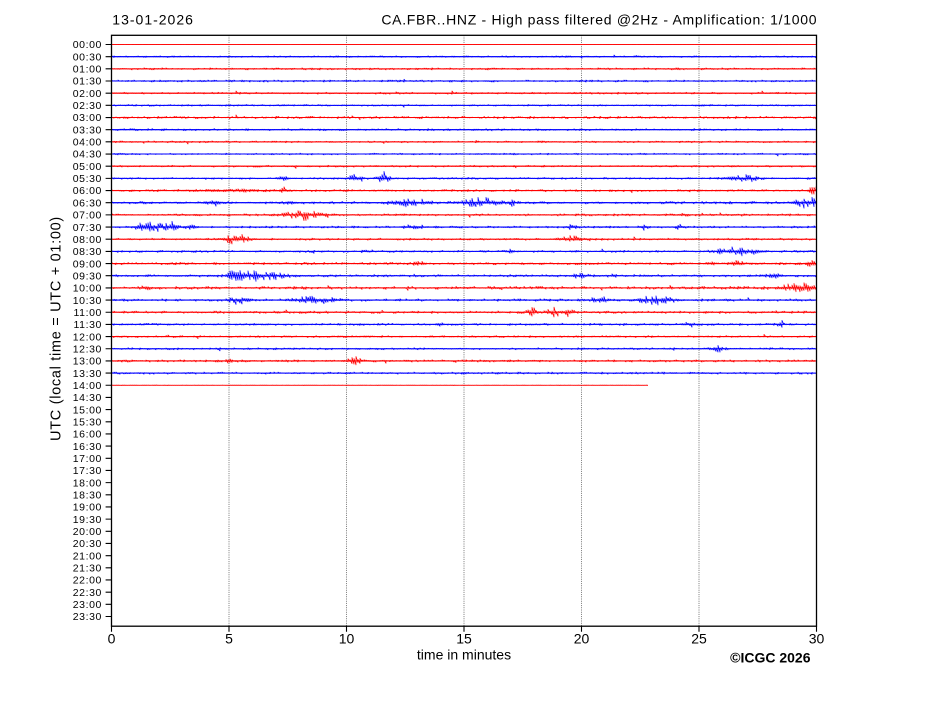 This screenshot has height=701, width=927. Describe the element at coordinates (87, 191) in the screenshot. I see `svg-text: 06:00` at that location.